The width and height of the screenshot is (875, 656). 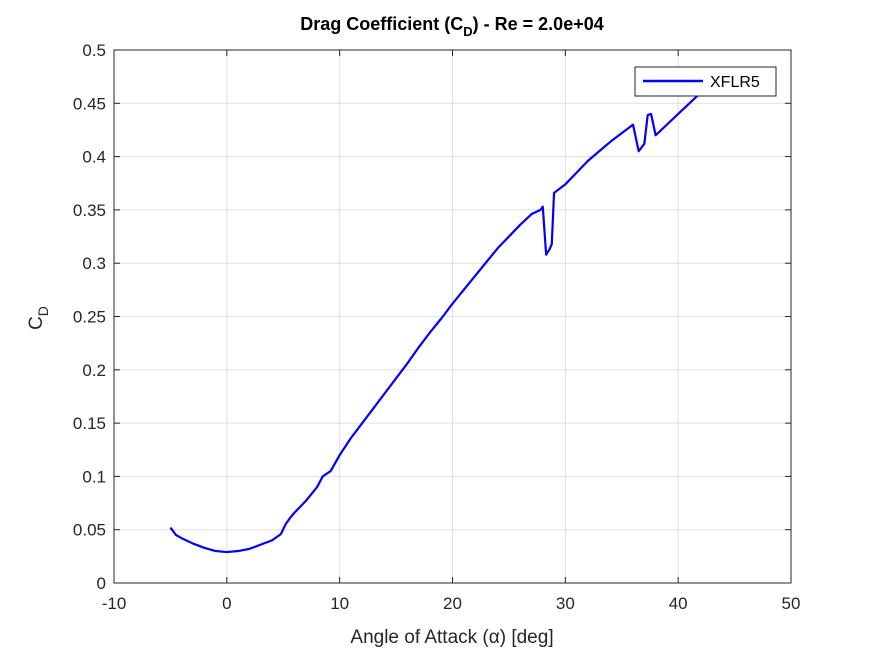 I want to click on chart-title-sub: D, so click(x=467, y=31).